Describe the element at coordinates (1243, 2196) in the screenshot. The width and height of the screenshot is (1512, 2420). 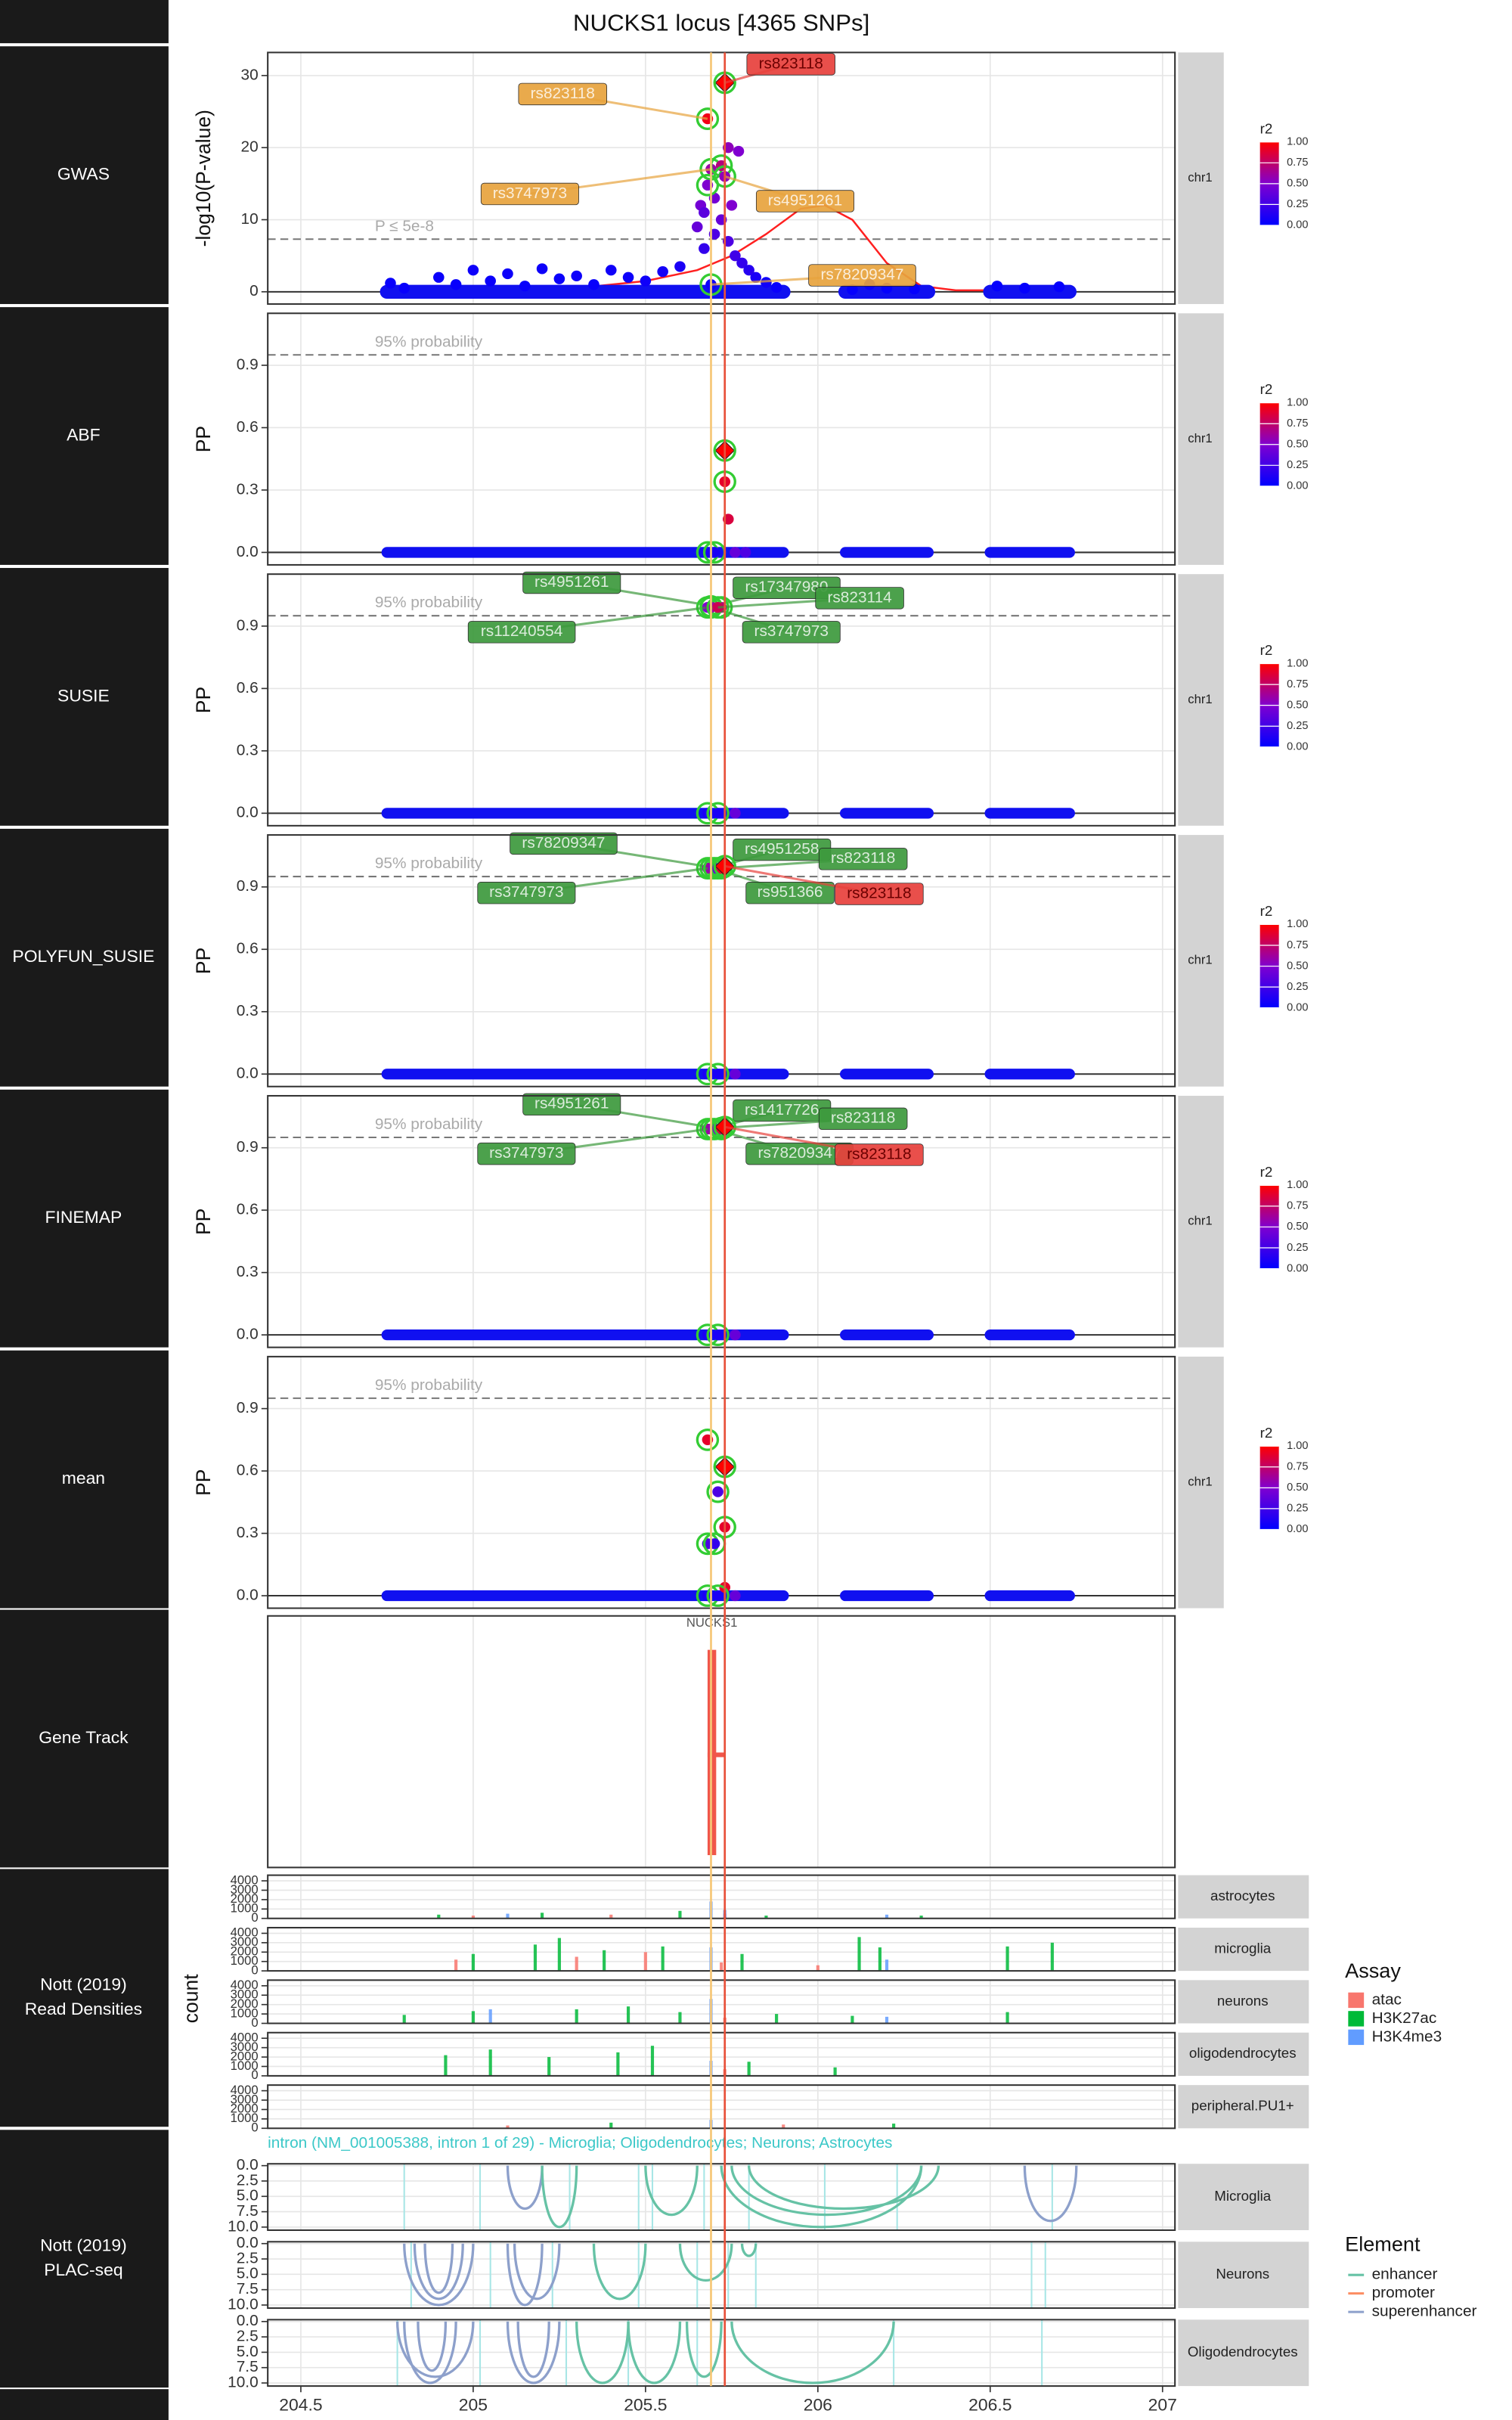
I see `facet-label: Microglia` at that location.